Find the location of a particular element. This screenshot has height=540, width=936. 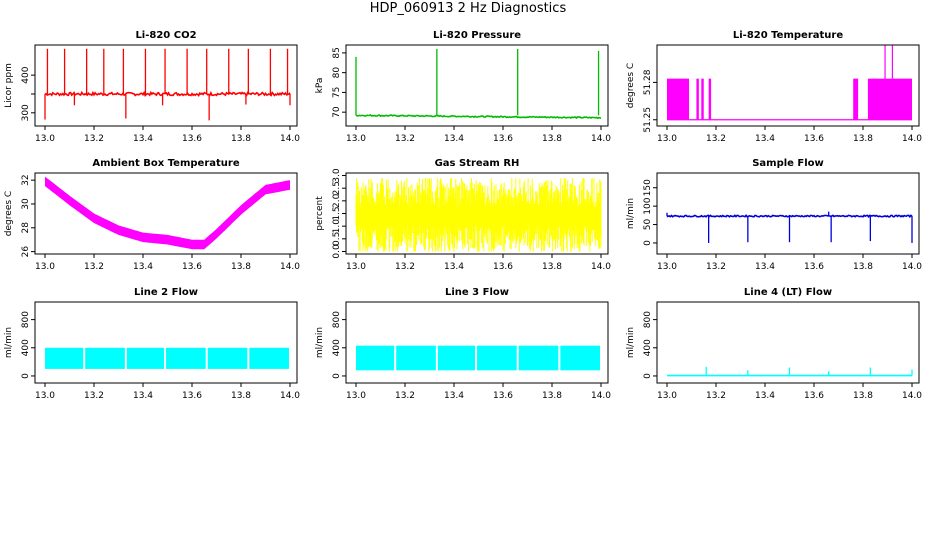

y-tick-label: 1.5 is located at coordinates (337, 213).